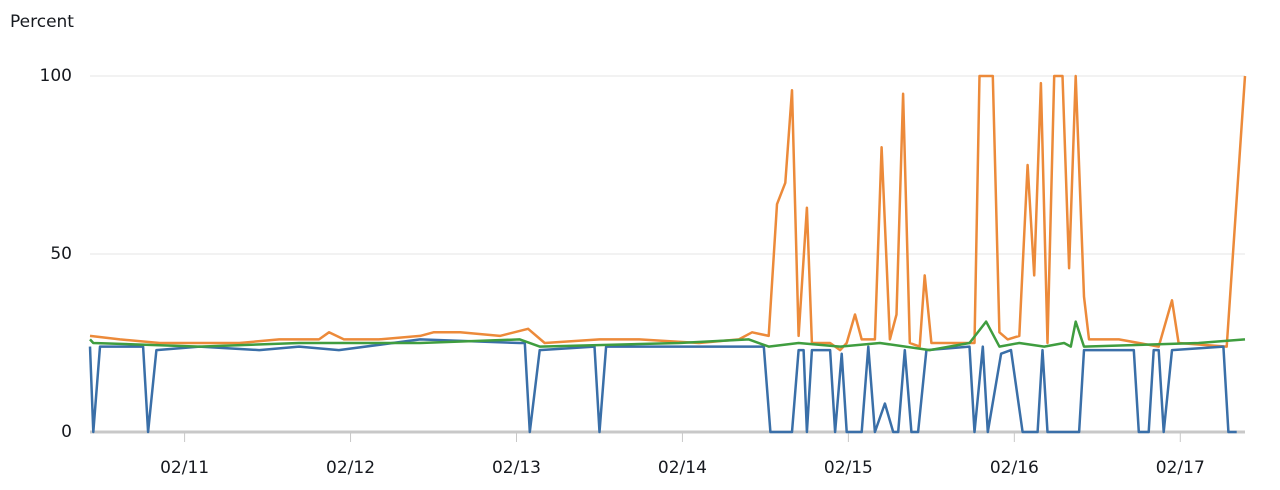 The width and height of the screenshot is (1280, 490). Describe the element at coordinates (848, 468) in the screenshot. I see `x-tick-label: 02/15` at that location.